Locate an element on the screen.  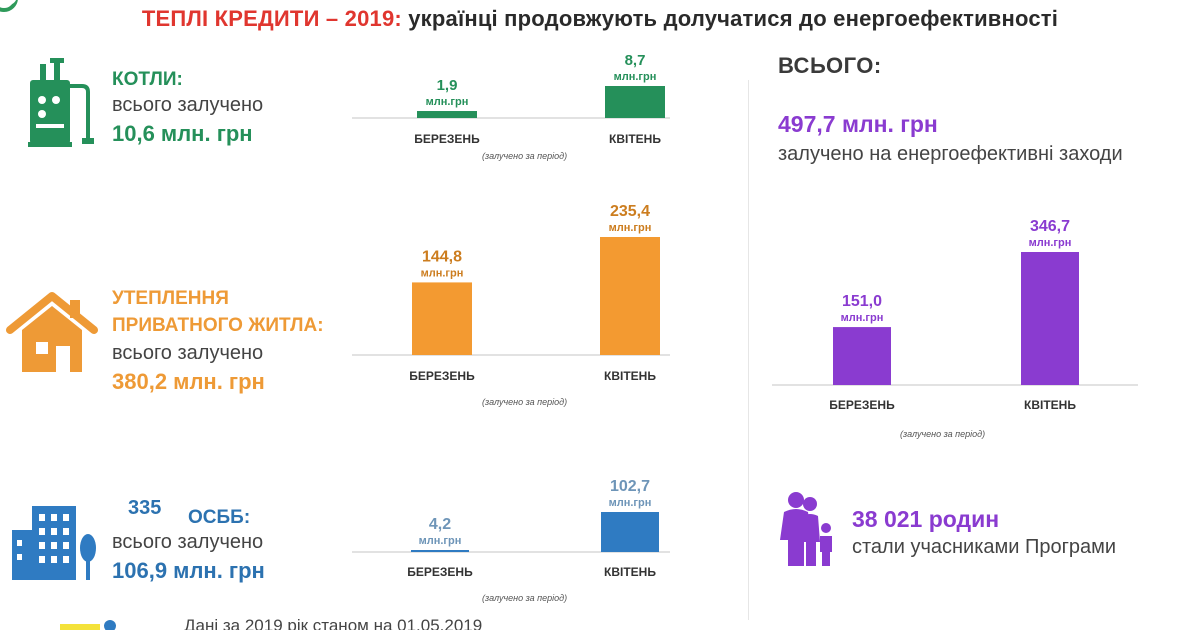
osbb-sub: всього залучено is located at coordinates (188, 542).